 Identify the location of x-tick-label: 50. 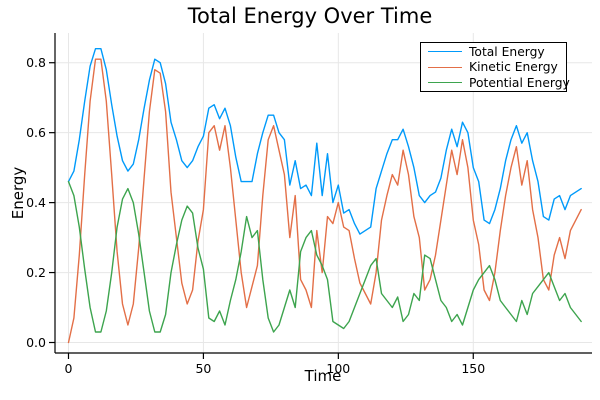
(203, 368).